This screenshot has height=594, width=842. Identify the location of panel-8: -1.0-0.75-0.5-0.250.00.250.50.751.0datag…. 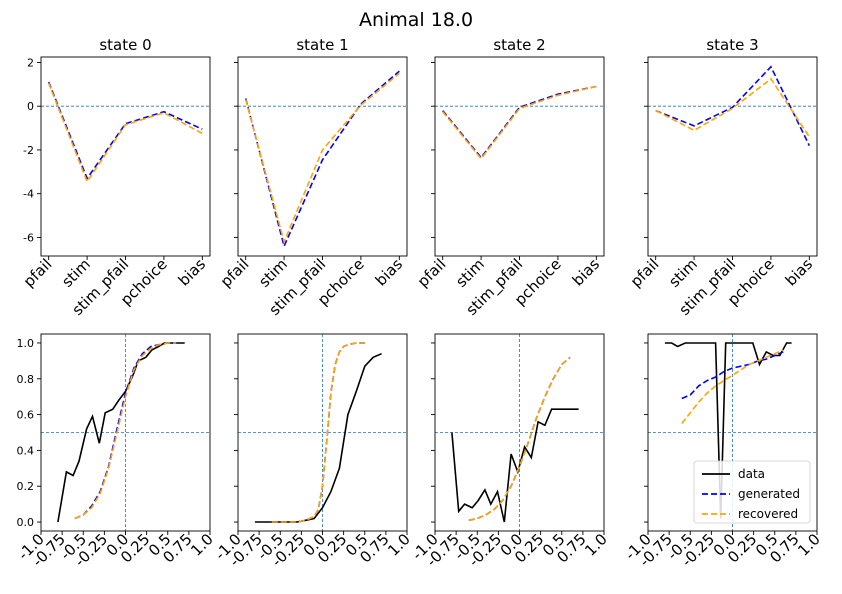
(722, 451).